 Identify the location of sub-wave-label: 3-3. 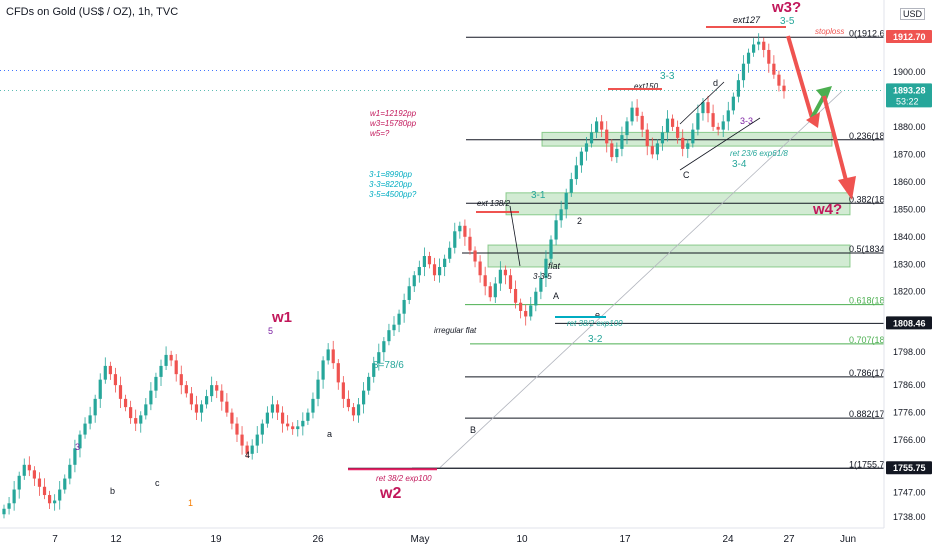
(667, 76).